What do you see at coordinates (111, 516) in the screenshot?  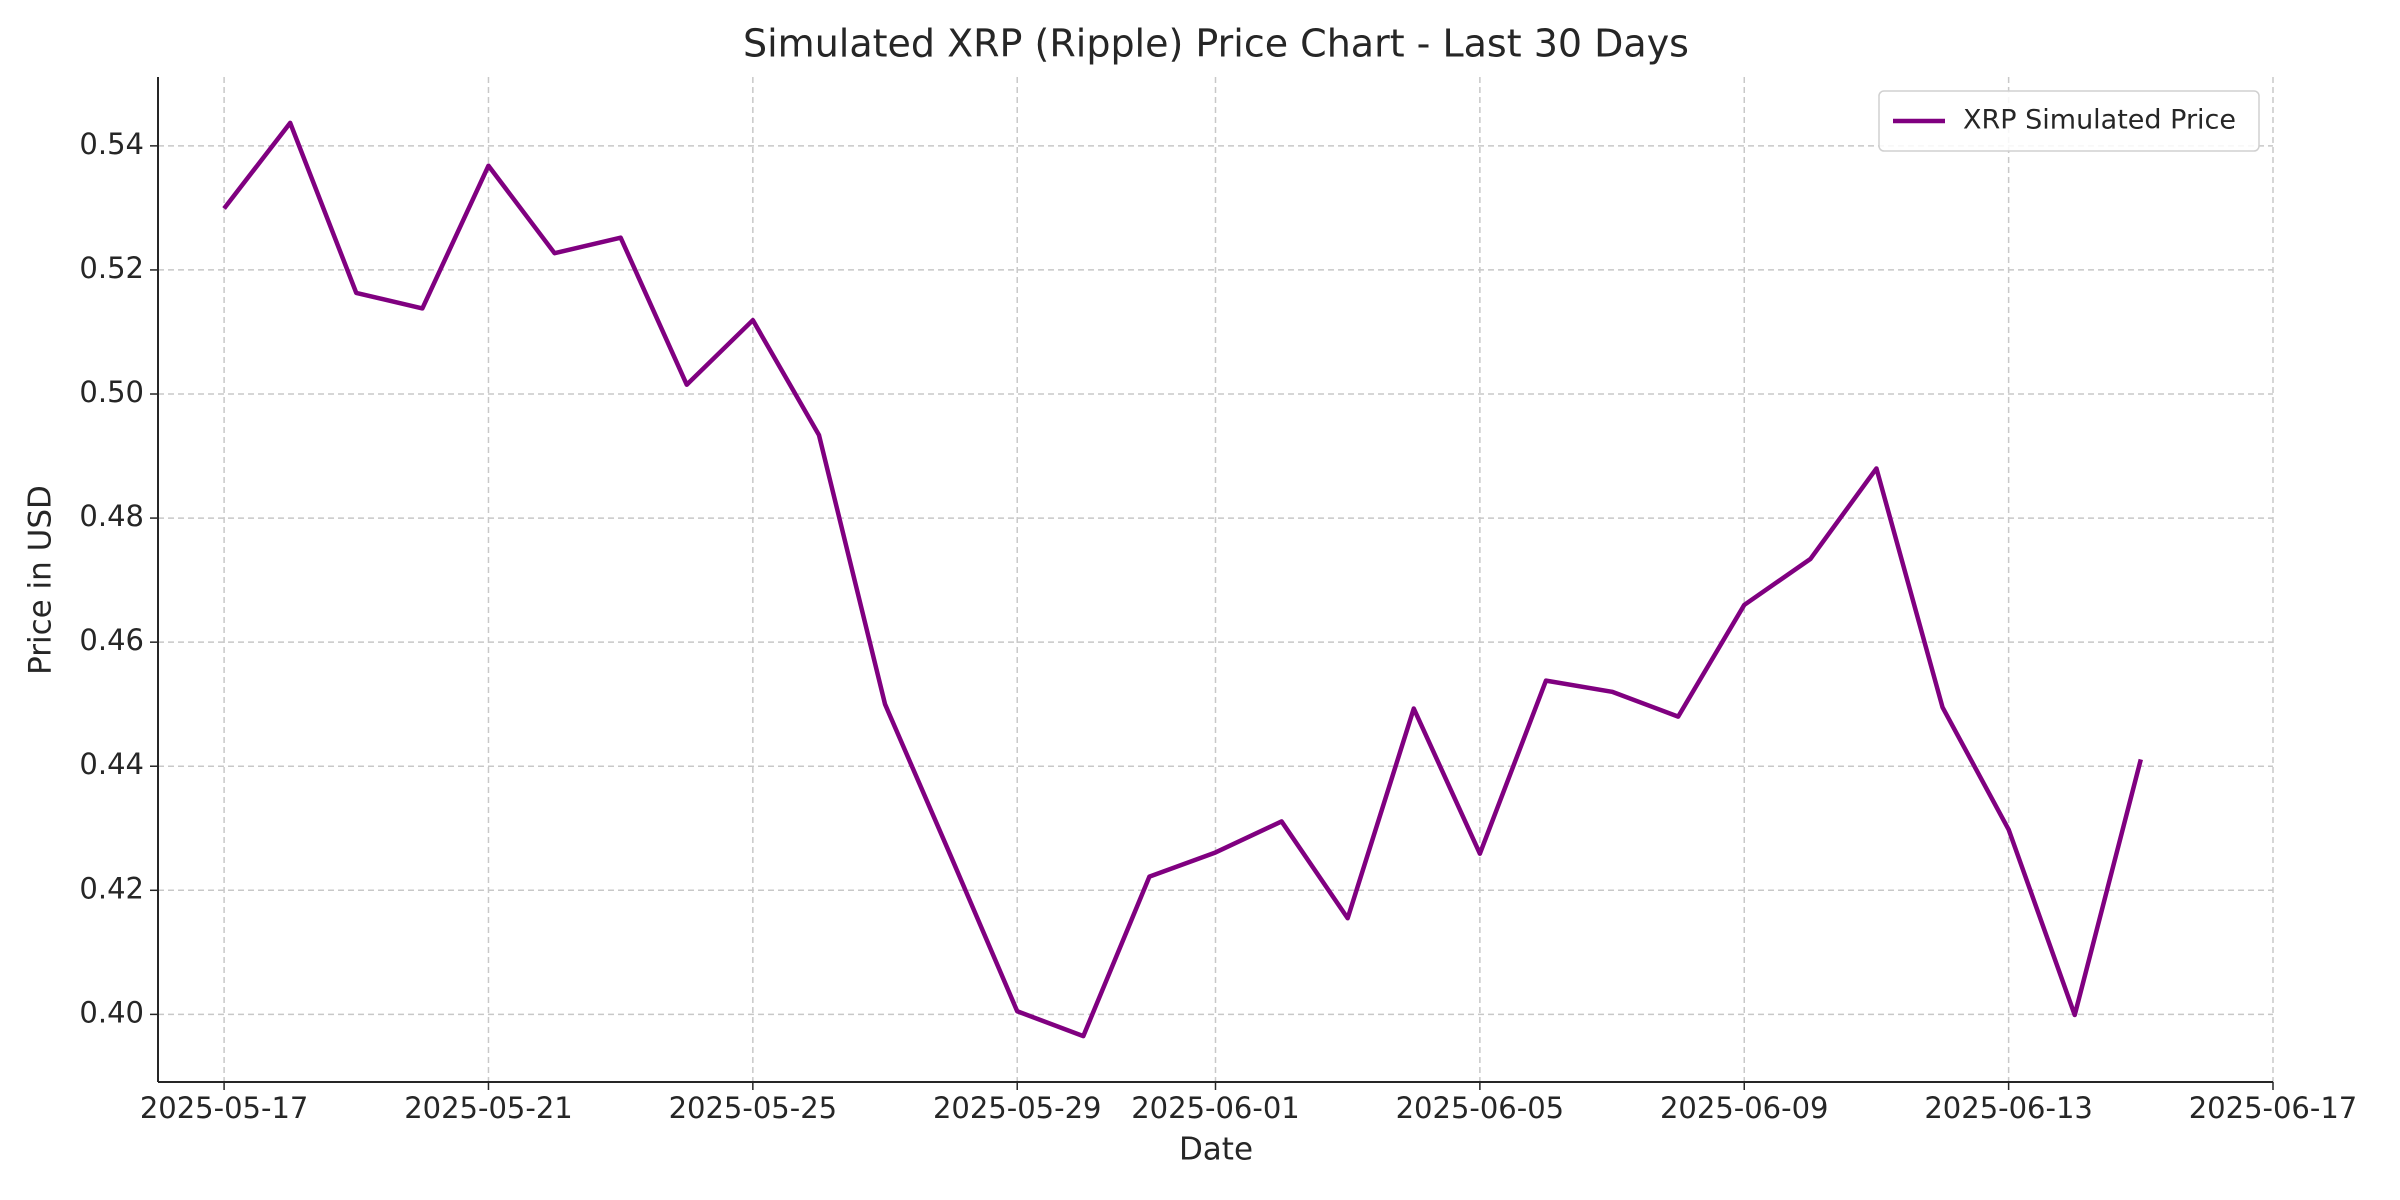 I see `y-tick-label: 0.48` at bounding box center [111, 516].